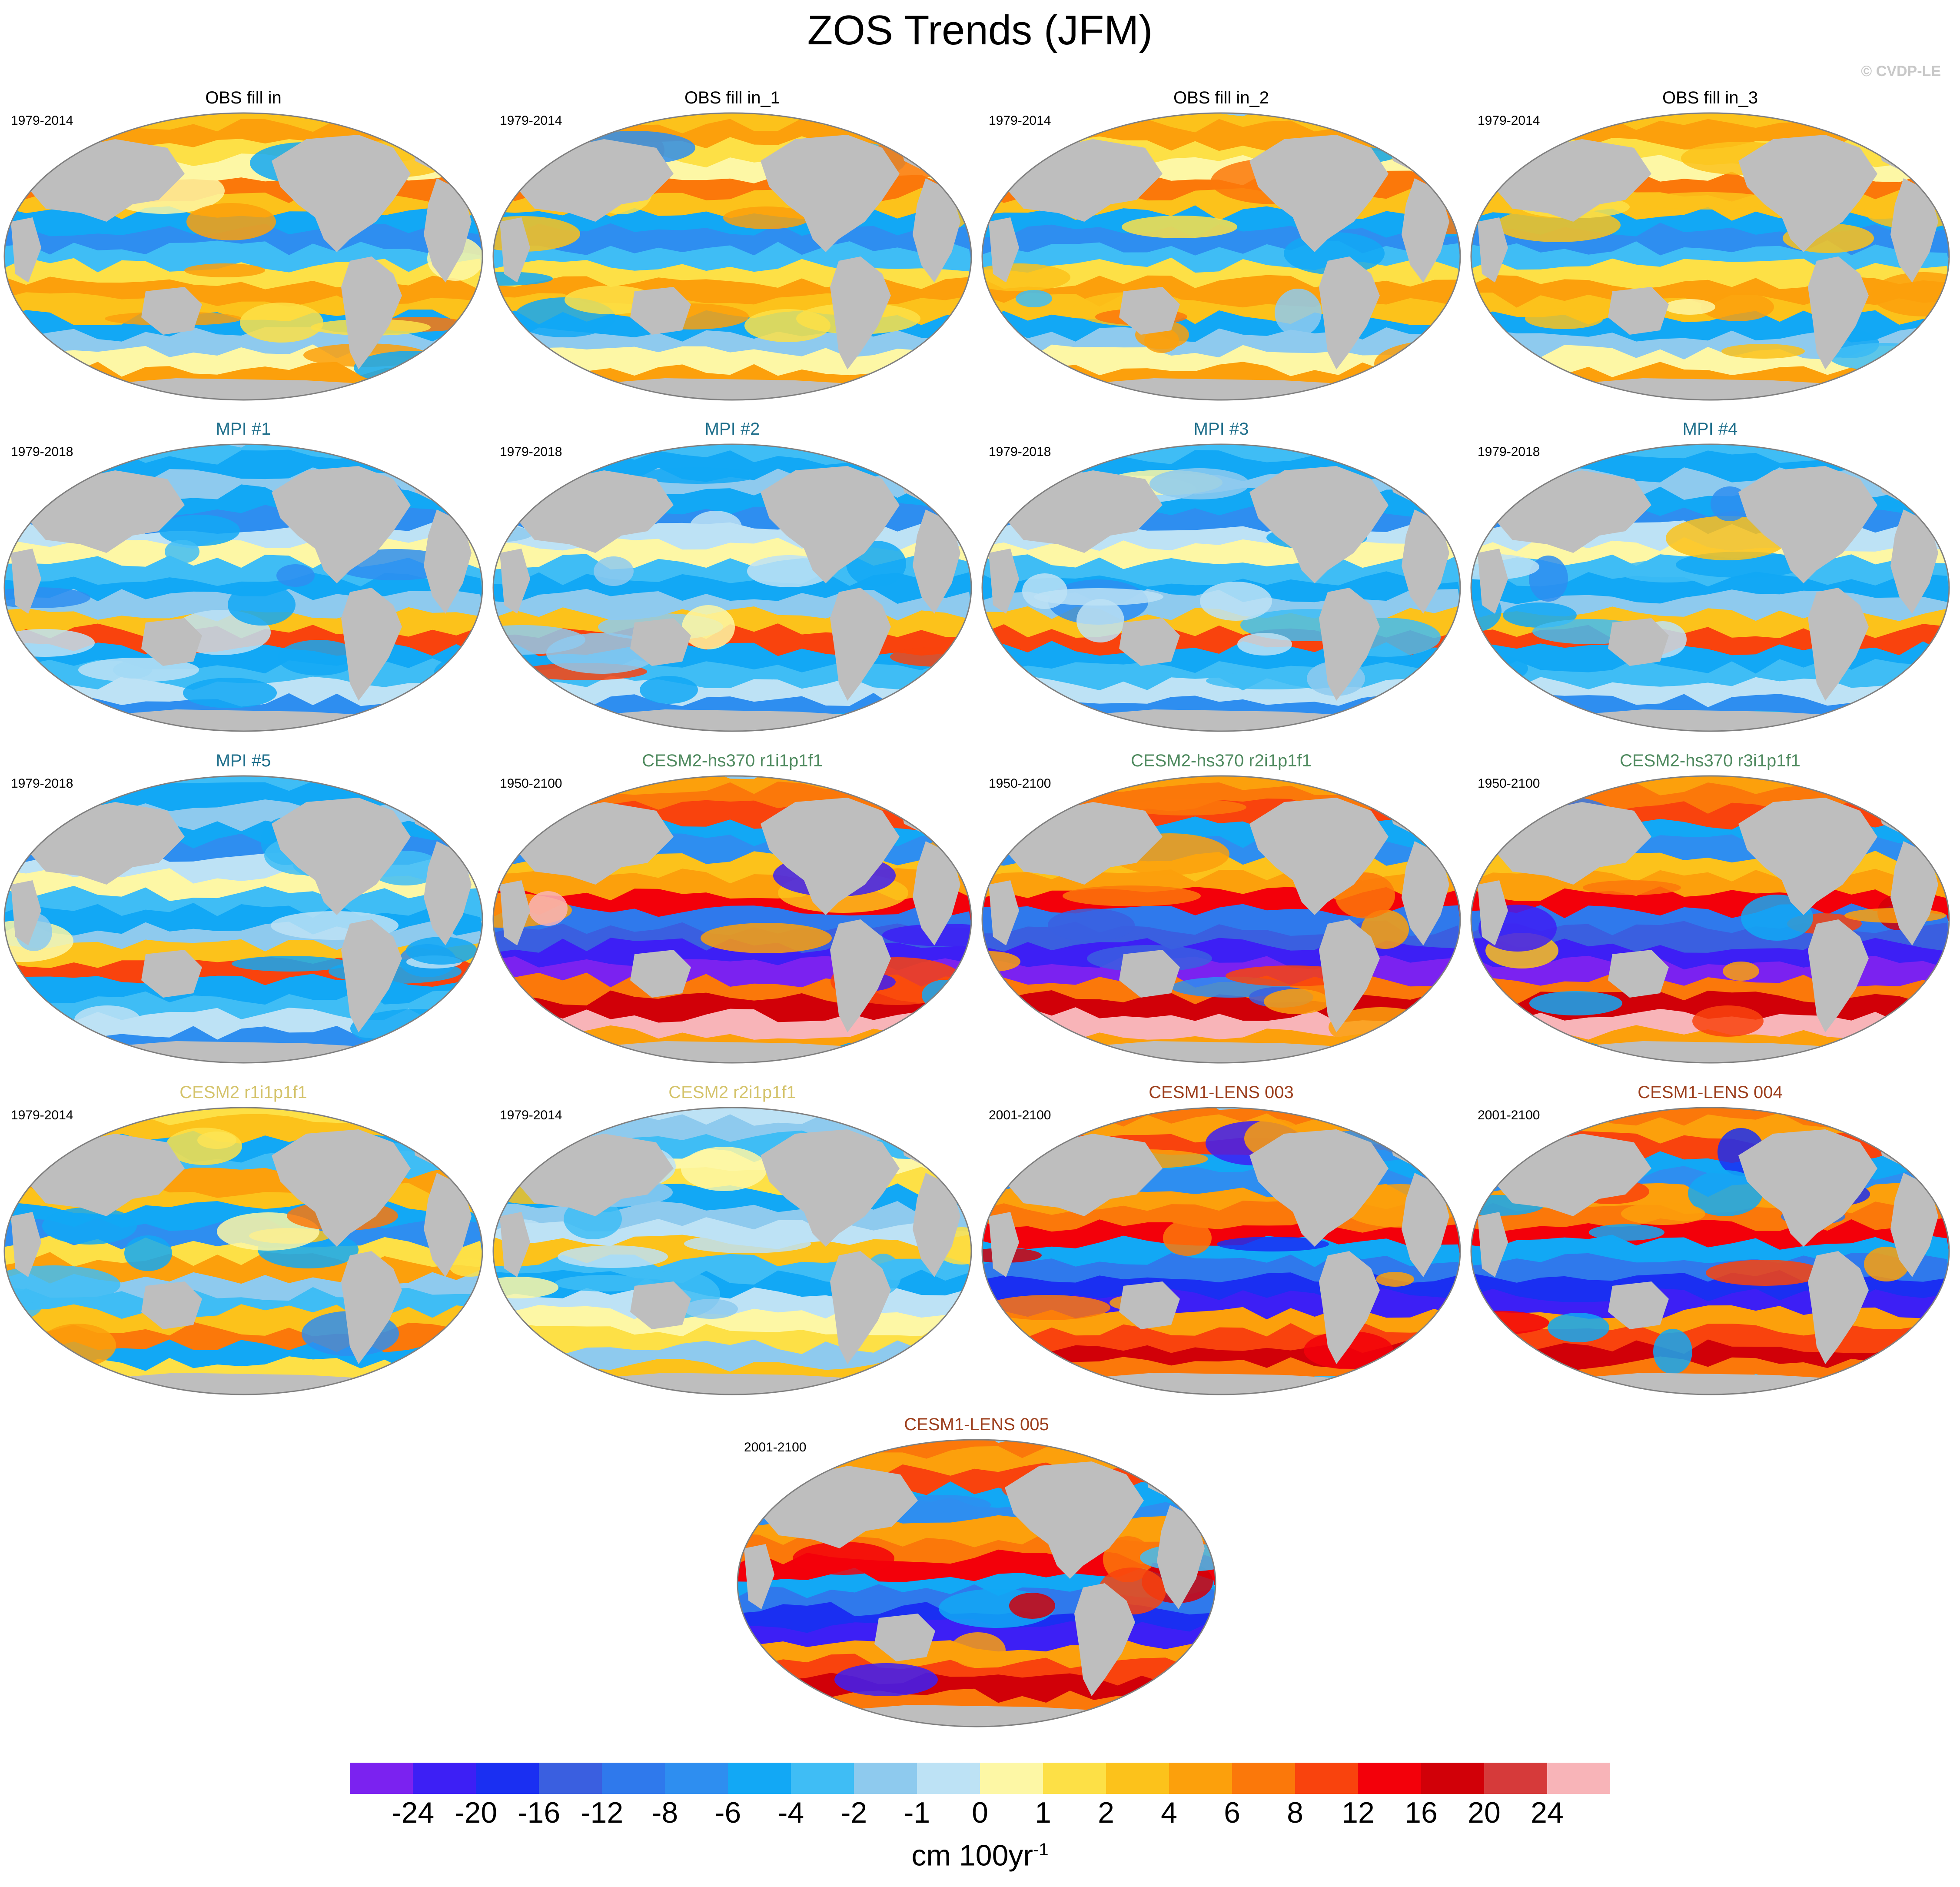  I want to click on panel-title: CESM2 r1i1p1f1, so click(243, 1092).